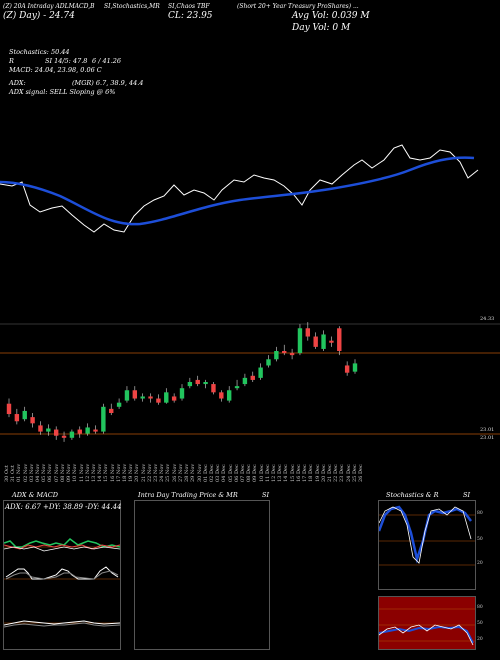  Describe the element at coordinates (35, 495) in the screenshot. I see `adx-panel-title: ADX & MACD` at that location.